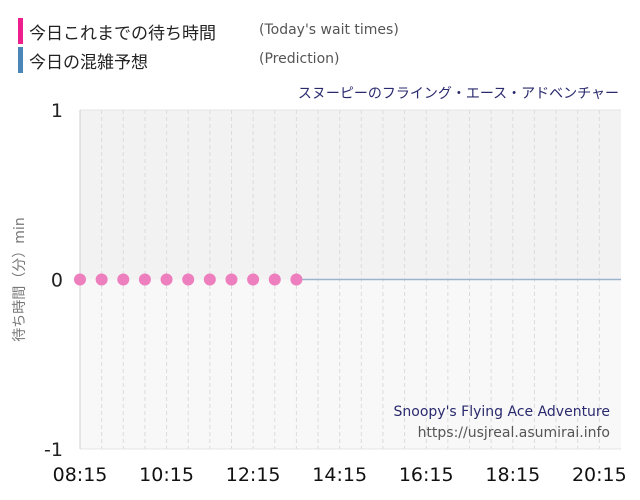 This screenshot has height=500, width=640. What do you see at coordinates (514, 433) in the screenshot?
I see `watermark-url: https://usjreal.asumirai.info` at bounding box center [514, 433].